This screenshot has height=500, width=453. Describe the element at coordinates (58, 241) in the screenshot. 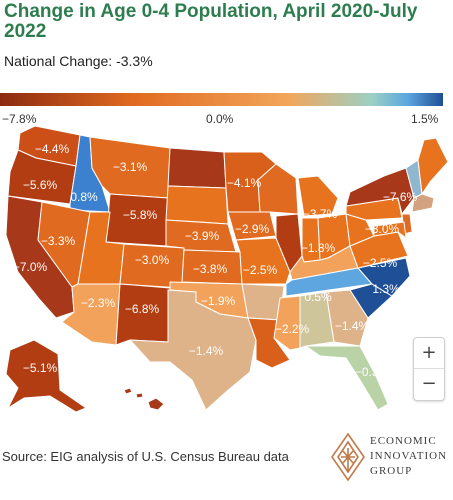

I see `label-nevada: −3.3%` at that location.